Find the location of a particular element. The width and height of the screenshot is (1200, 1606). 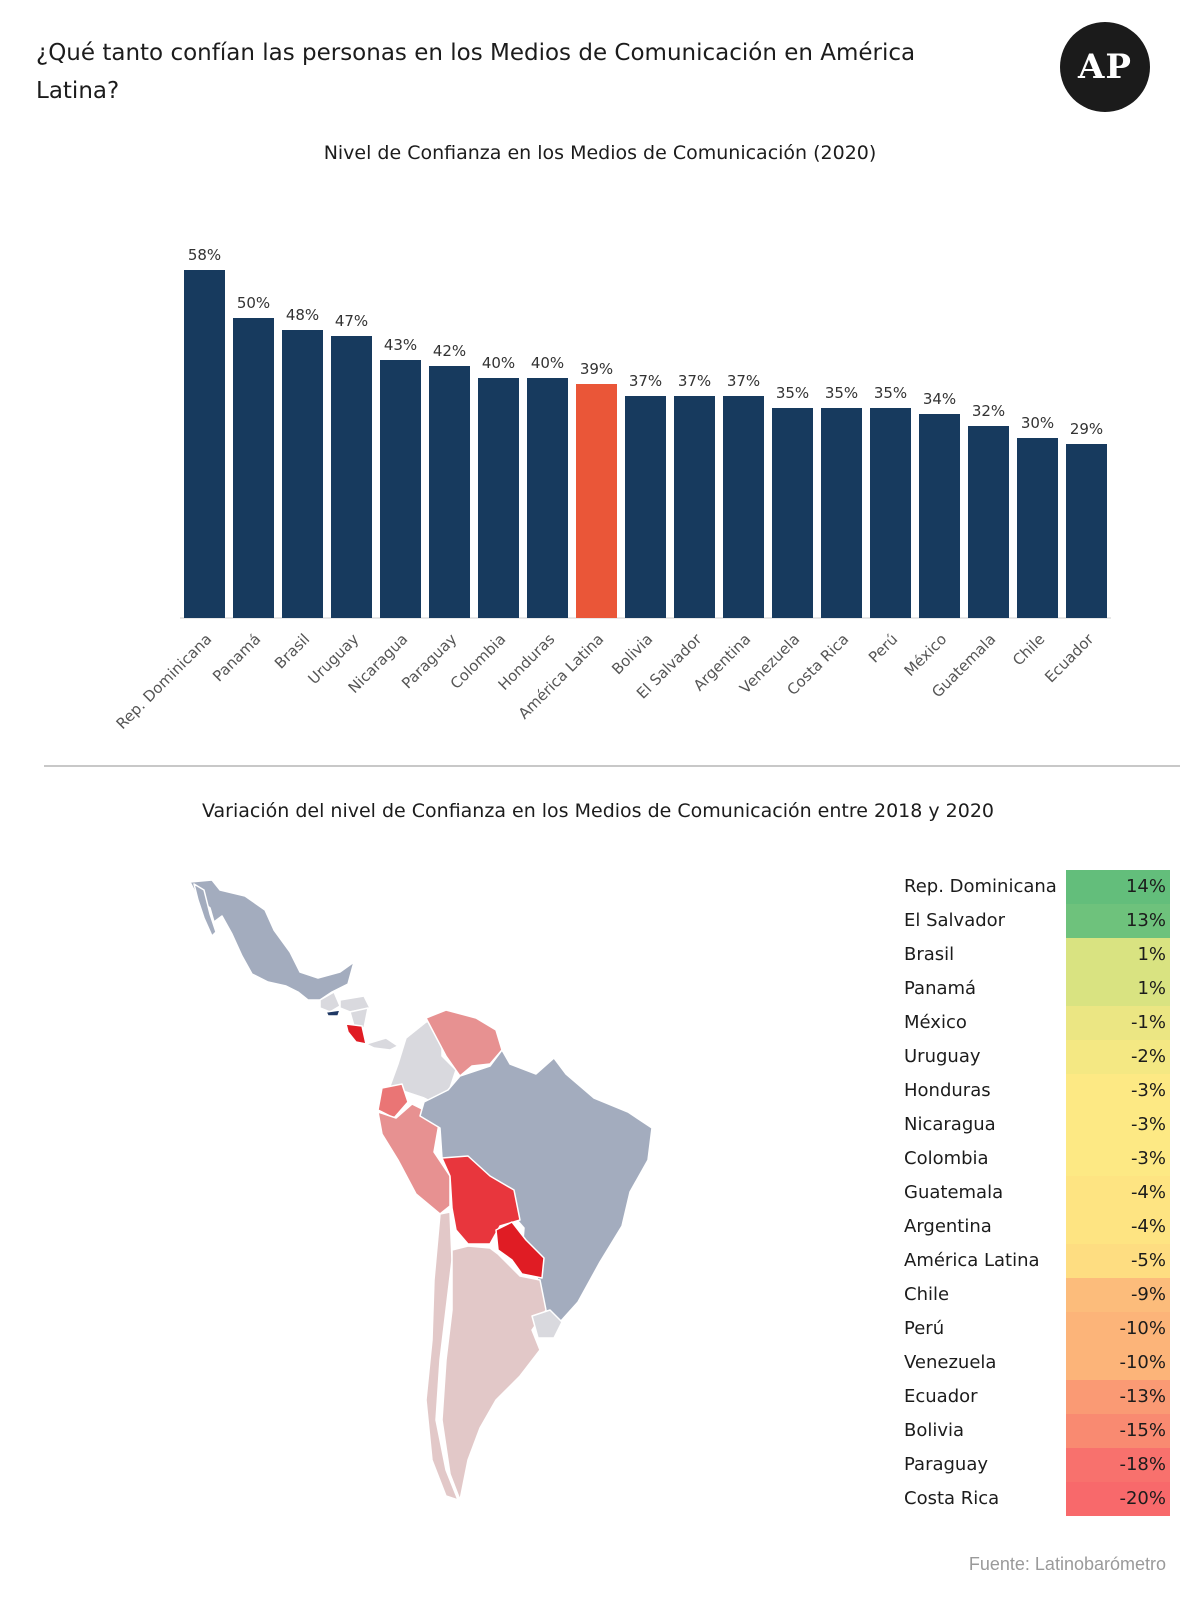

variation-value-cell: -15% is located at coordinates (1118, 1431).